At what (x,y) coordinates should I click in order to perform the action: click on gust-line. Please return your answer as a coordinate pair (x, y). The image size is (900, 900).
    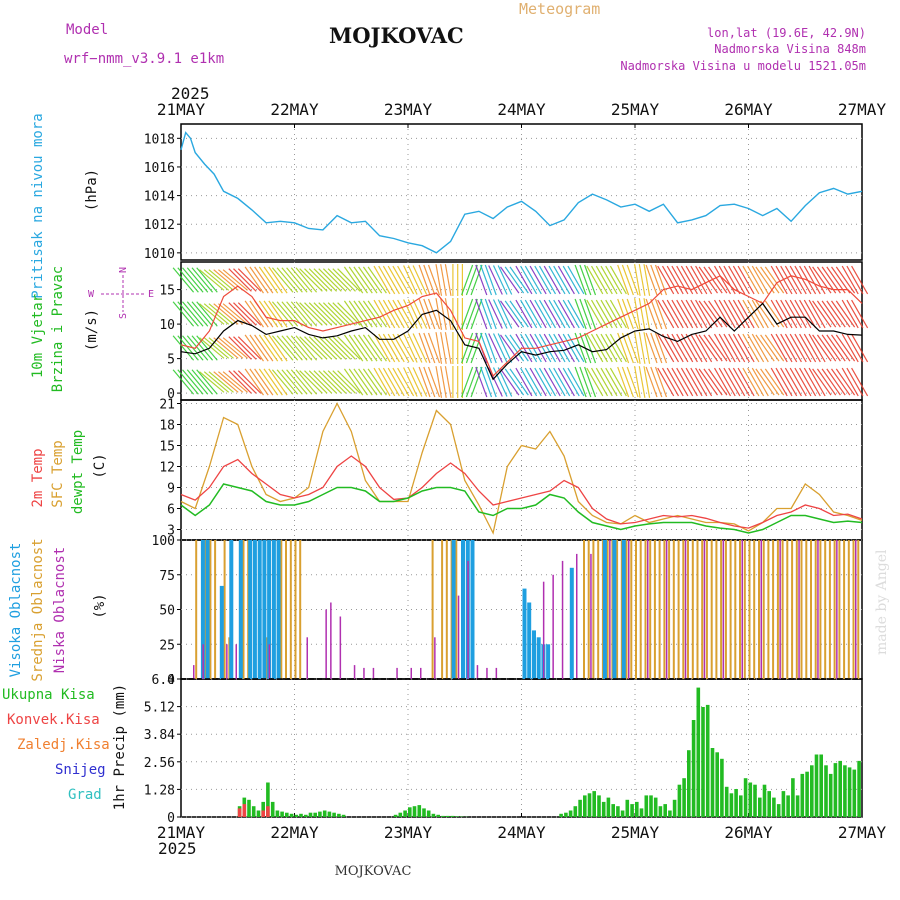
    Looking at the image, I should click on (521, 326).